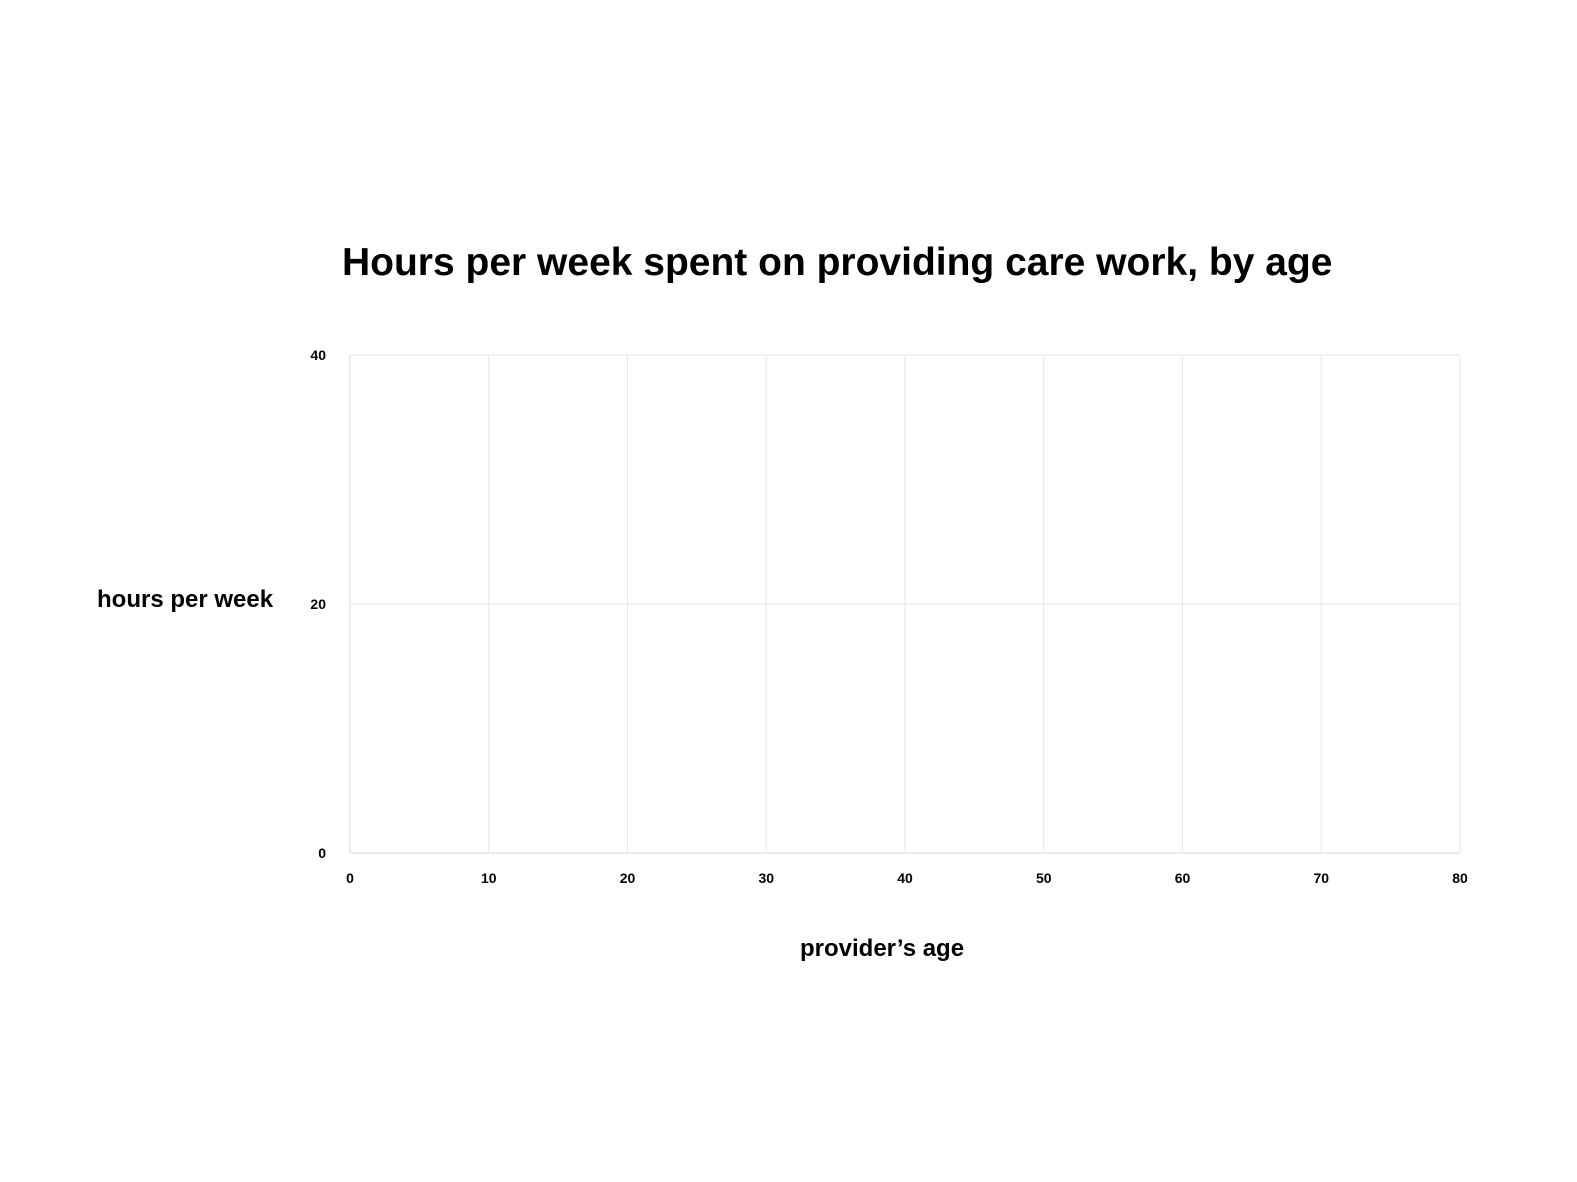 This screenshot has width=1577, height=1182. I want to click on x-tick-label: 80, so click(1460, 878).